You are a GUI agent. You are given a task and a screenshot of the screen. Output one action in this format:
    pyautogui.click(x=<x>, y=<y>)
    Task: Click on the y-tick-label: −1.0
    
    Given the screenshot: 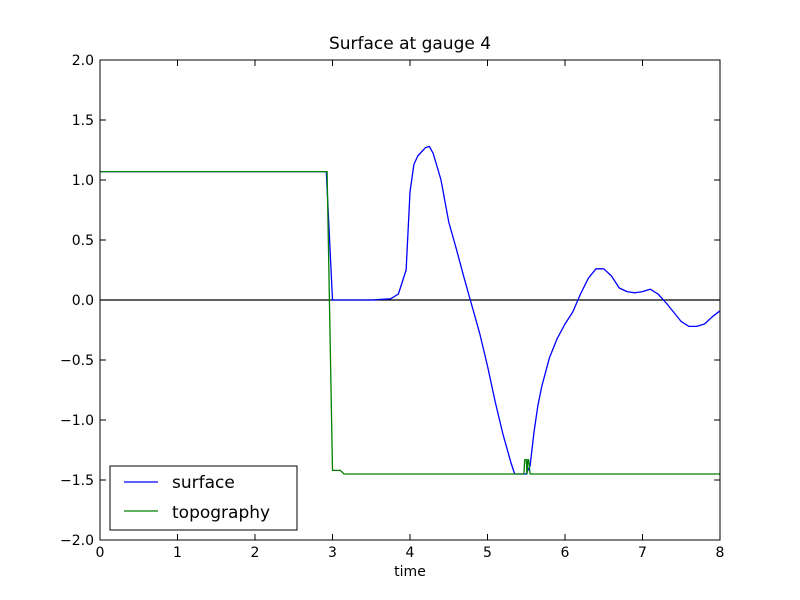 What is the action you would take?
    pyautogui.click(x=77, y=421)
    